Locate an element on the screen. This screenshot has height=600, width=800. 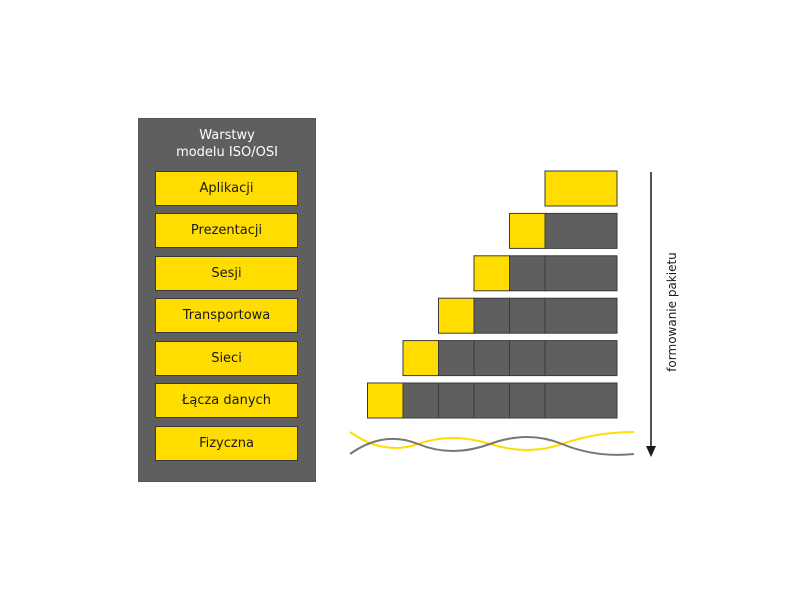
packet-3-header-new is located at coordinates (456, 315).